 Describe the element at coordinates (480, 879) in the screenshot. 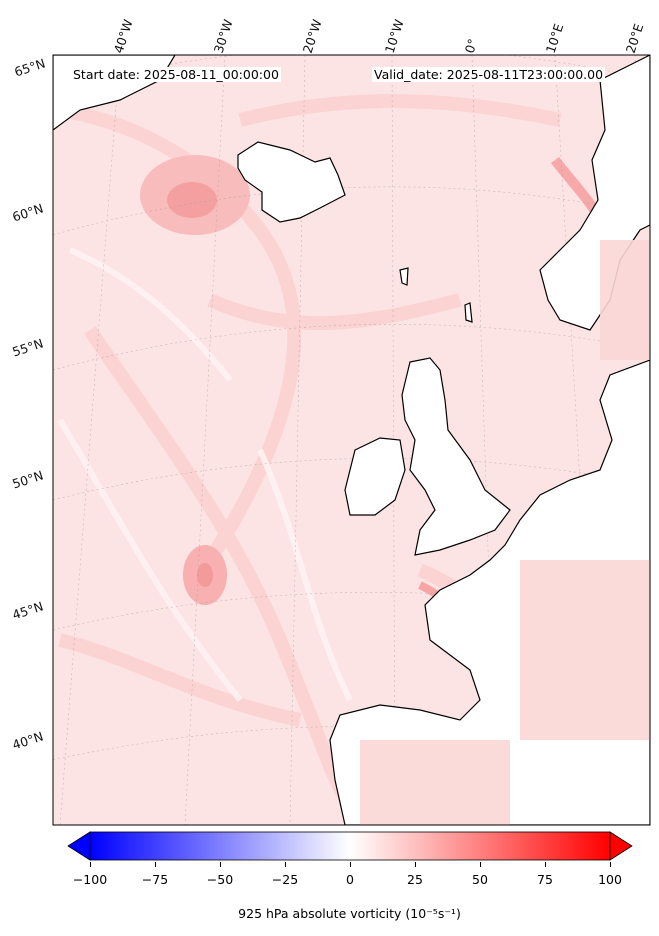

I see `colorbar-tick-label: 50` at that location.